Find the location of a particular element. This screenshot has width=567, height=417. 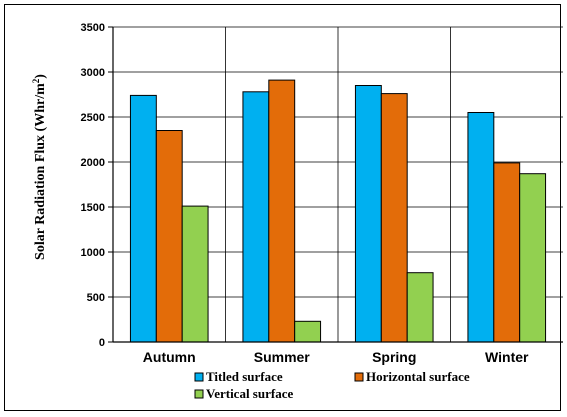

x-tick-label: Summer is located at coordinates (282, 357).